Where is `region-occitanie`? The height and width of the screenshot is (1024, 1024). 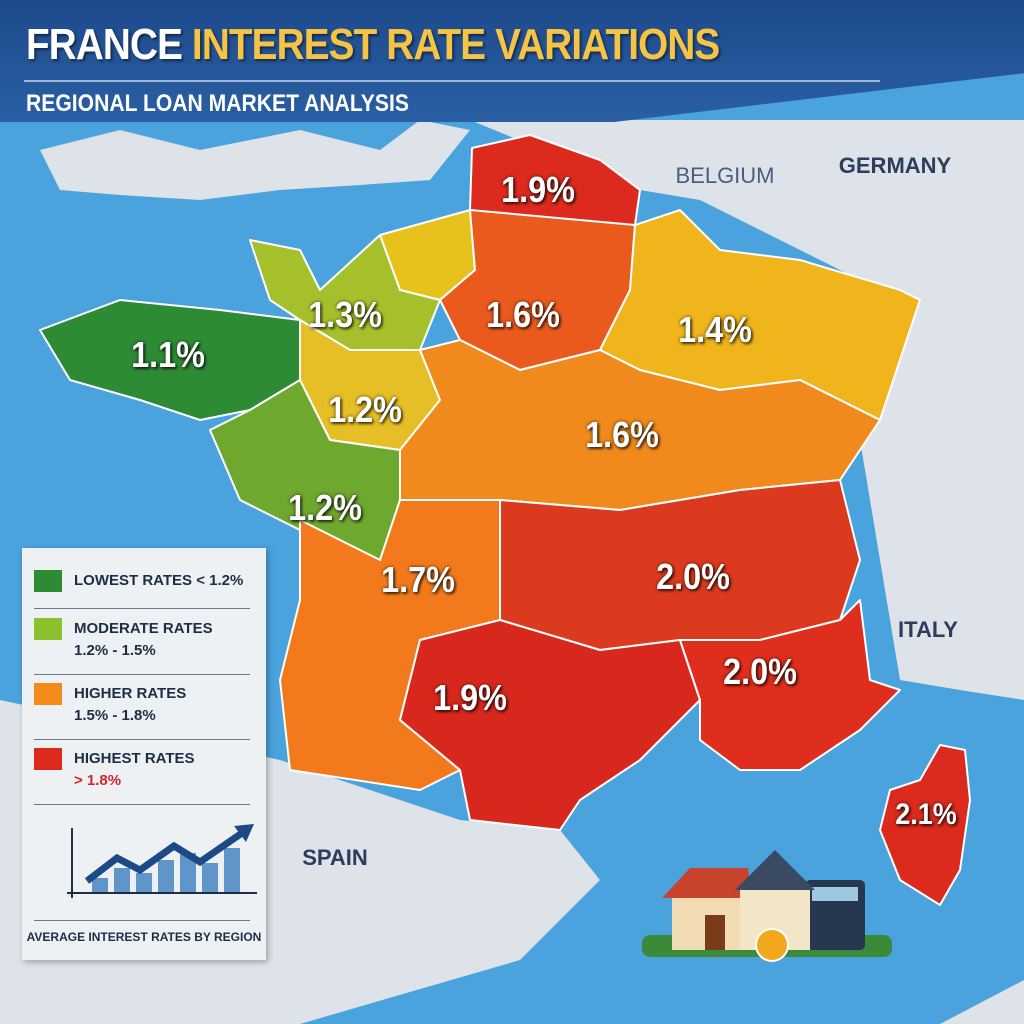 region-occitanie is located at coordinates (550, 725).